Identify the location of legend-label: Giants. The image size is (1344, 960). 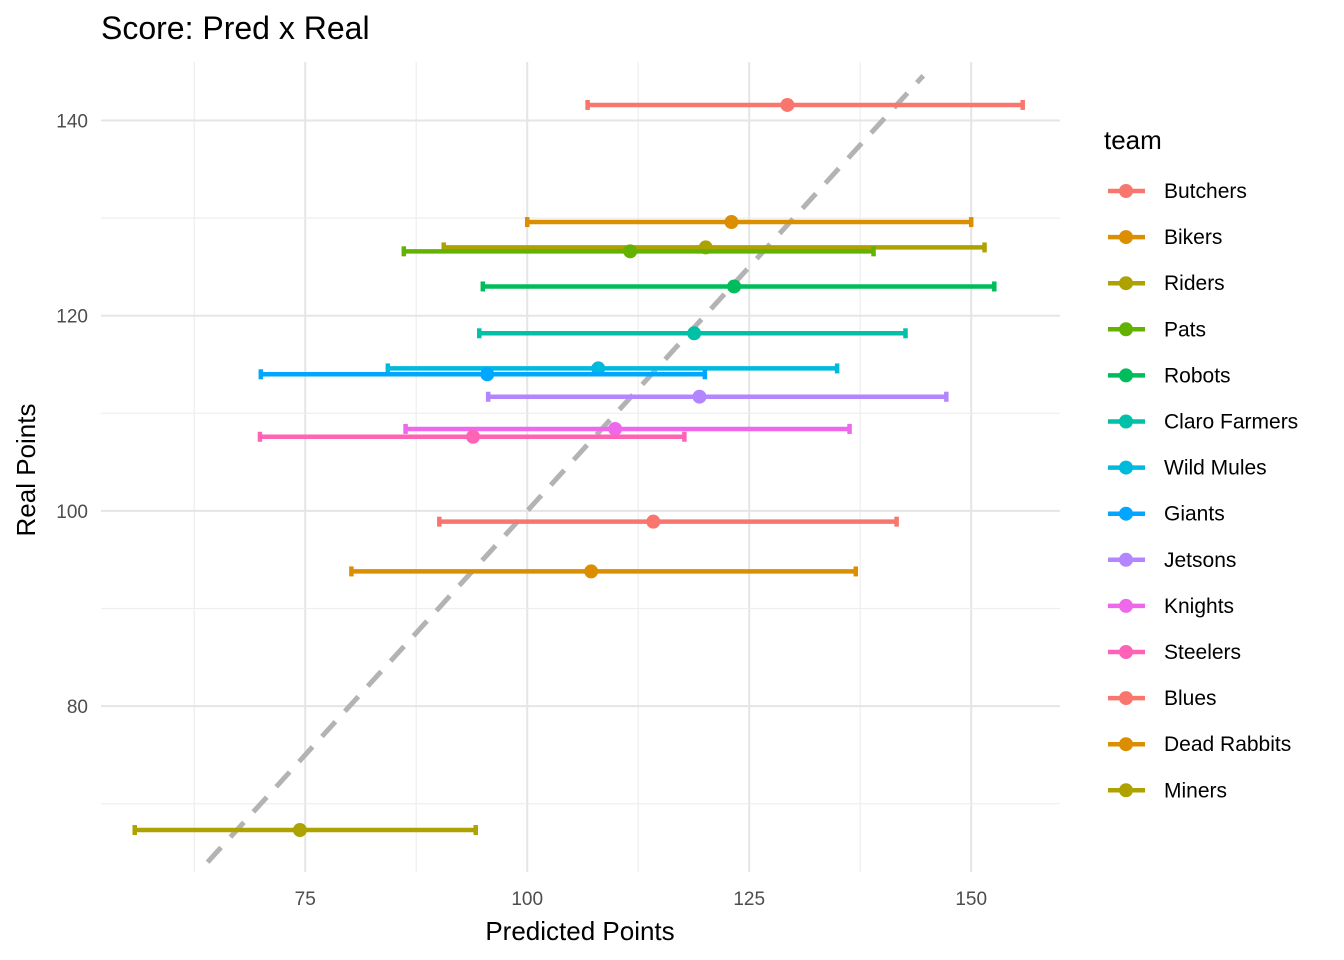
(1194, 514).